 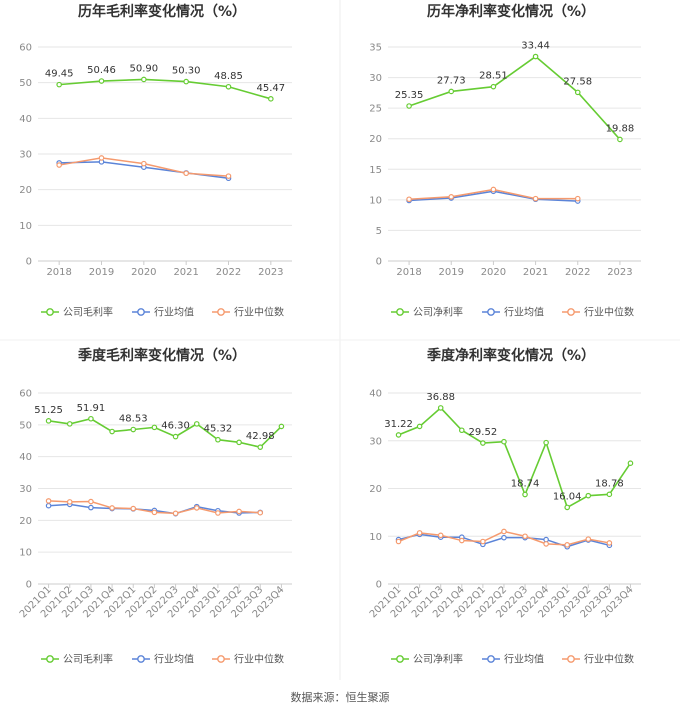 What do you see at coordinates (375, 109) in the screenshot?
I see `y-tick-label: 25` at bounding box center [375, 109].